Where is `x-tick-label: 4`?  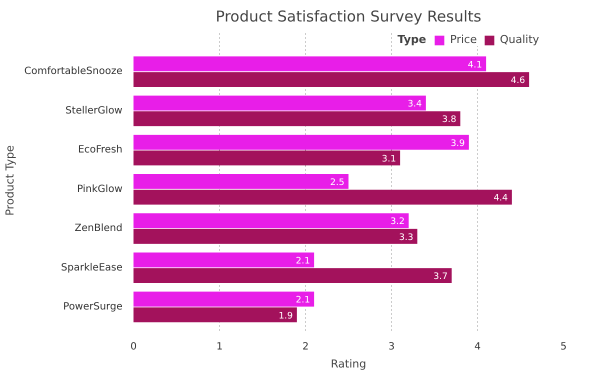 x-tick-label: 4 is located at coordinates (477, 347).